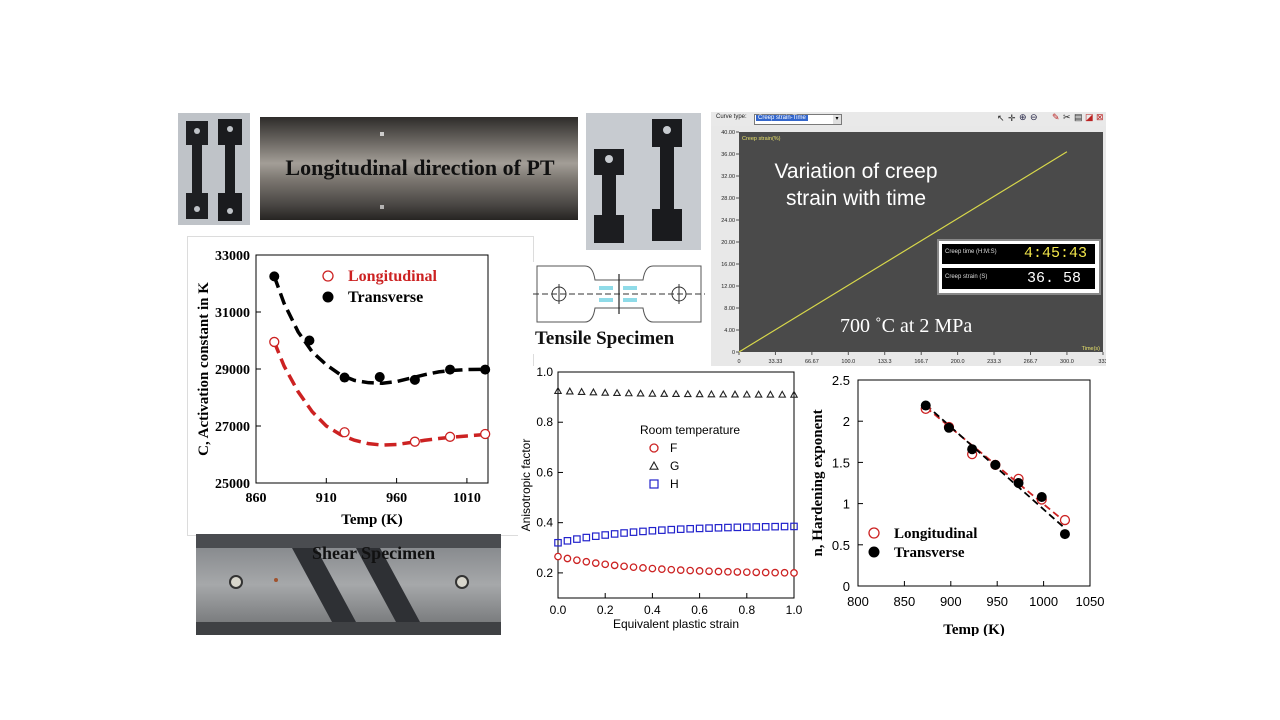  What do you see at coordinates (673, 448) in the screenshot?
I see `legend-label-f: F` at bounding box center [673, 448].